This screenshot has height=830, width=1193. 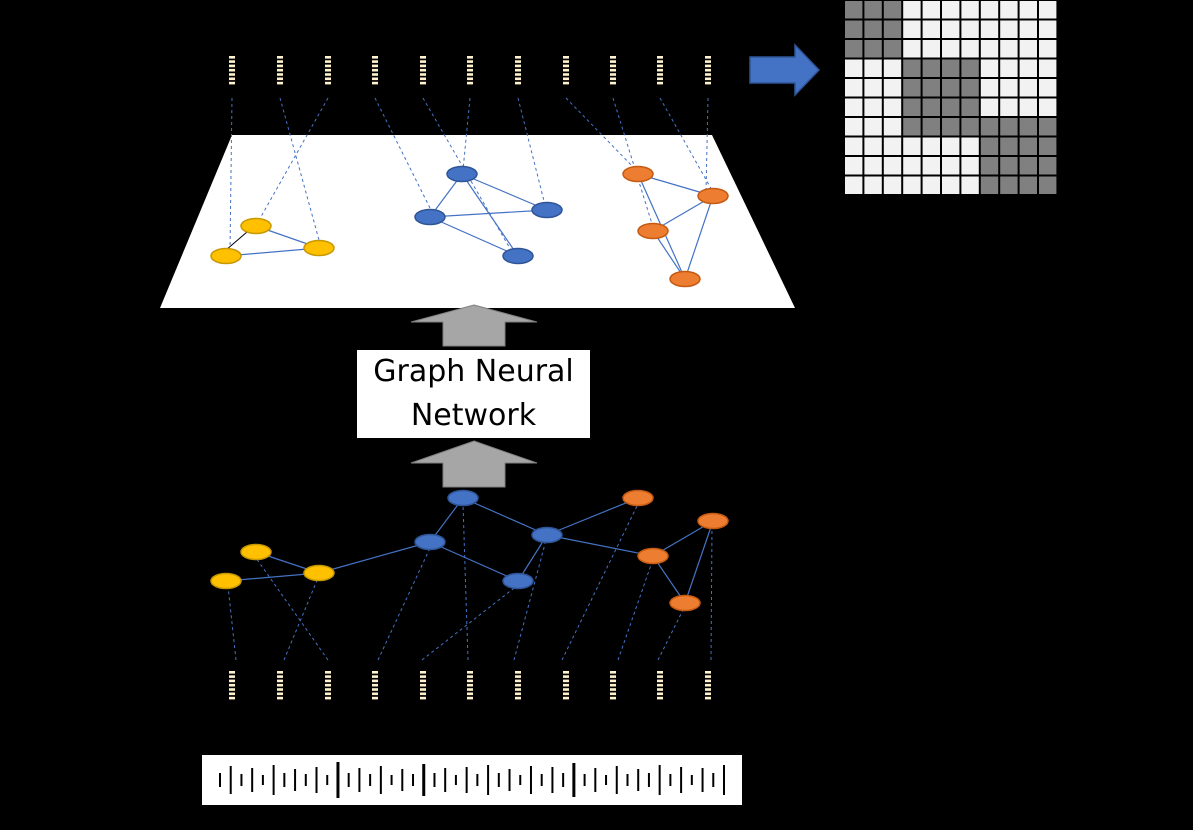 What do you see at coordinates (473, 371) in the screenshot?
I see `gnn-label-line-1: Graph Neural` at bounding box center [473, 371].